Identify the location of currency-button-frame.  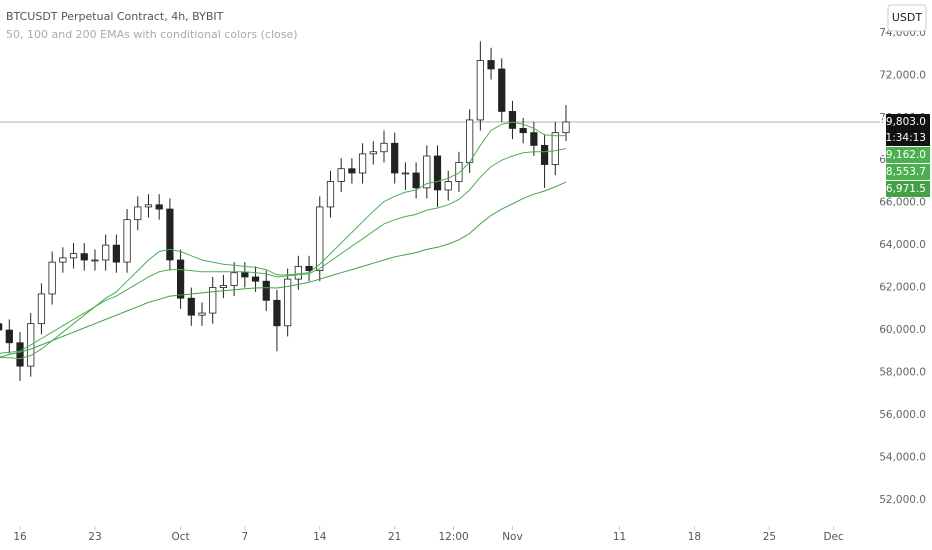
(907, 18).